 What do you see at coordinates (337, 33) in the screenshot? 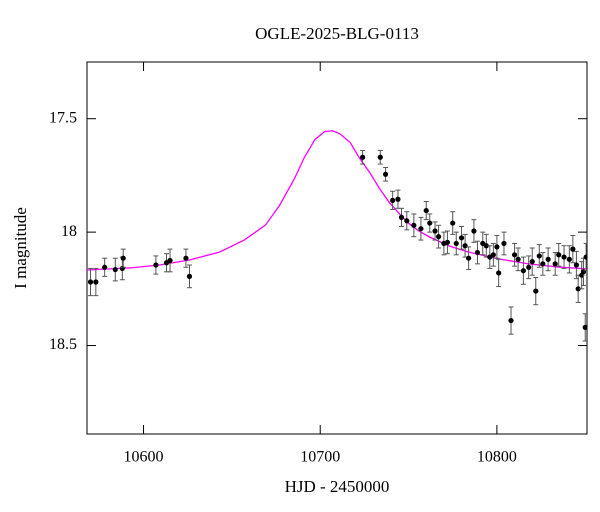
I see `chart-title: OGLE-2025-BLG-0113` at bounding box center [337, 33].